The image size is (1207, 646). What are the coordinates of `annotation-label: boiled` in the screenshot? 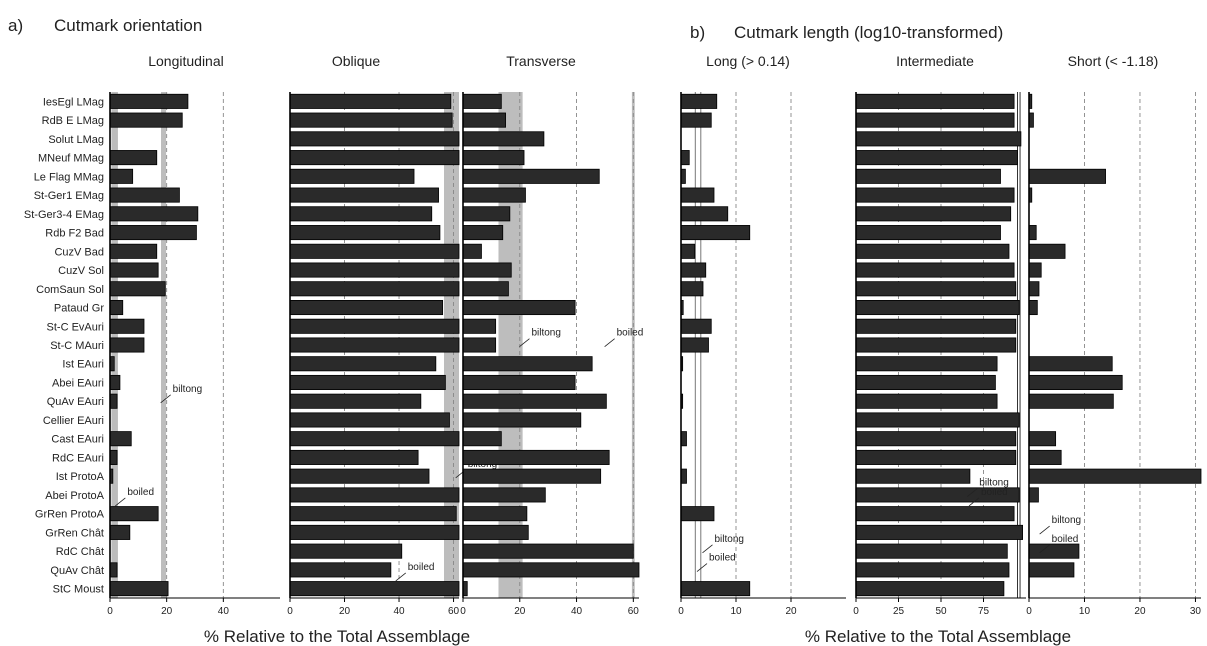 It's located at (994, 492).